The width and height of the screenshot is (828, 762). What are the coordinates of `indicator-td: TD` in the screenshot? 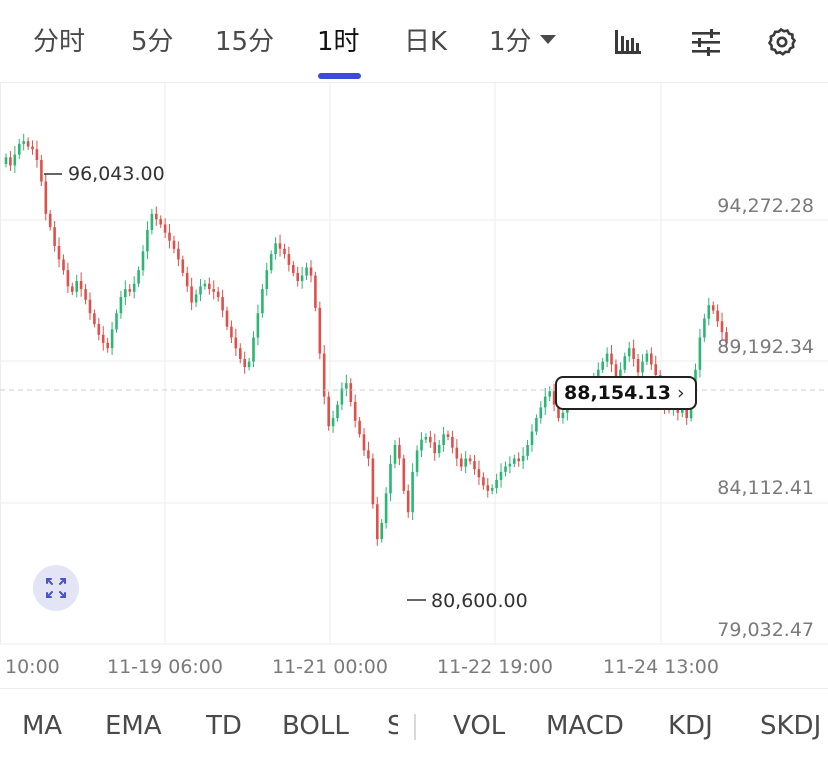 It's located at (224, 726).